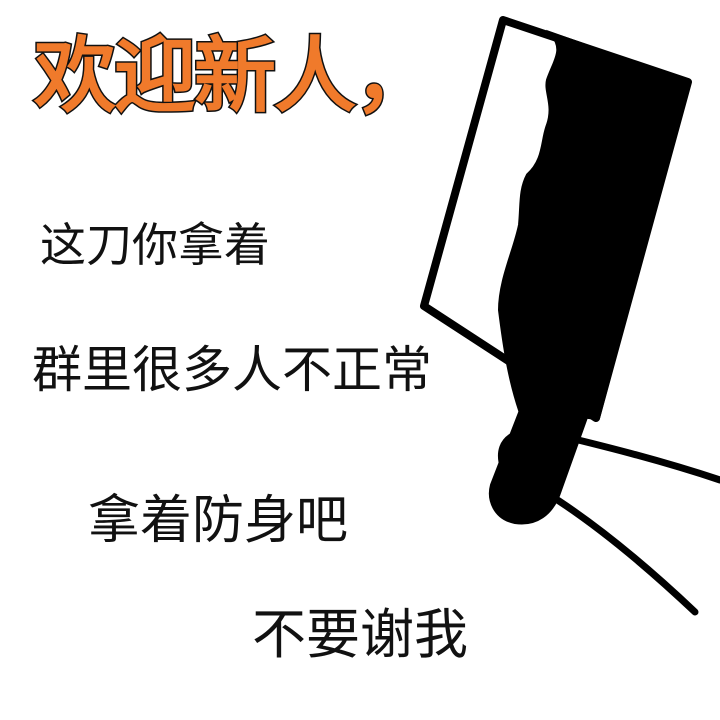 This screenshot has width=720, height=720. I want to click on caption-line: 这刀你拿着, so click(155, 245).